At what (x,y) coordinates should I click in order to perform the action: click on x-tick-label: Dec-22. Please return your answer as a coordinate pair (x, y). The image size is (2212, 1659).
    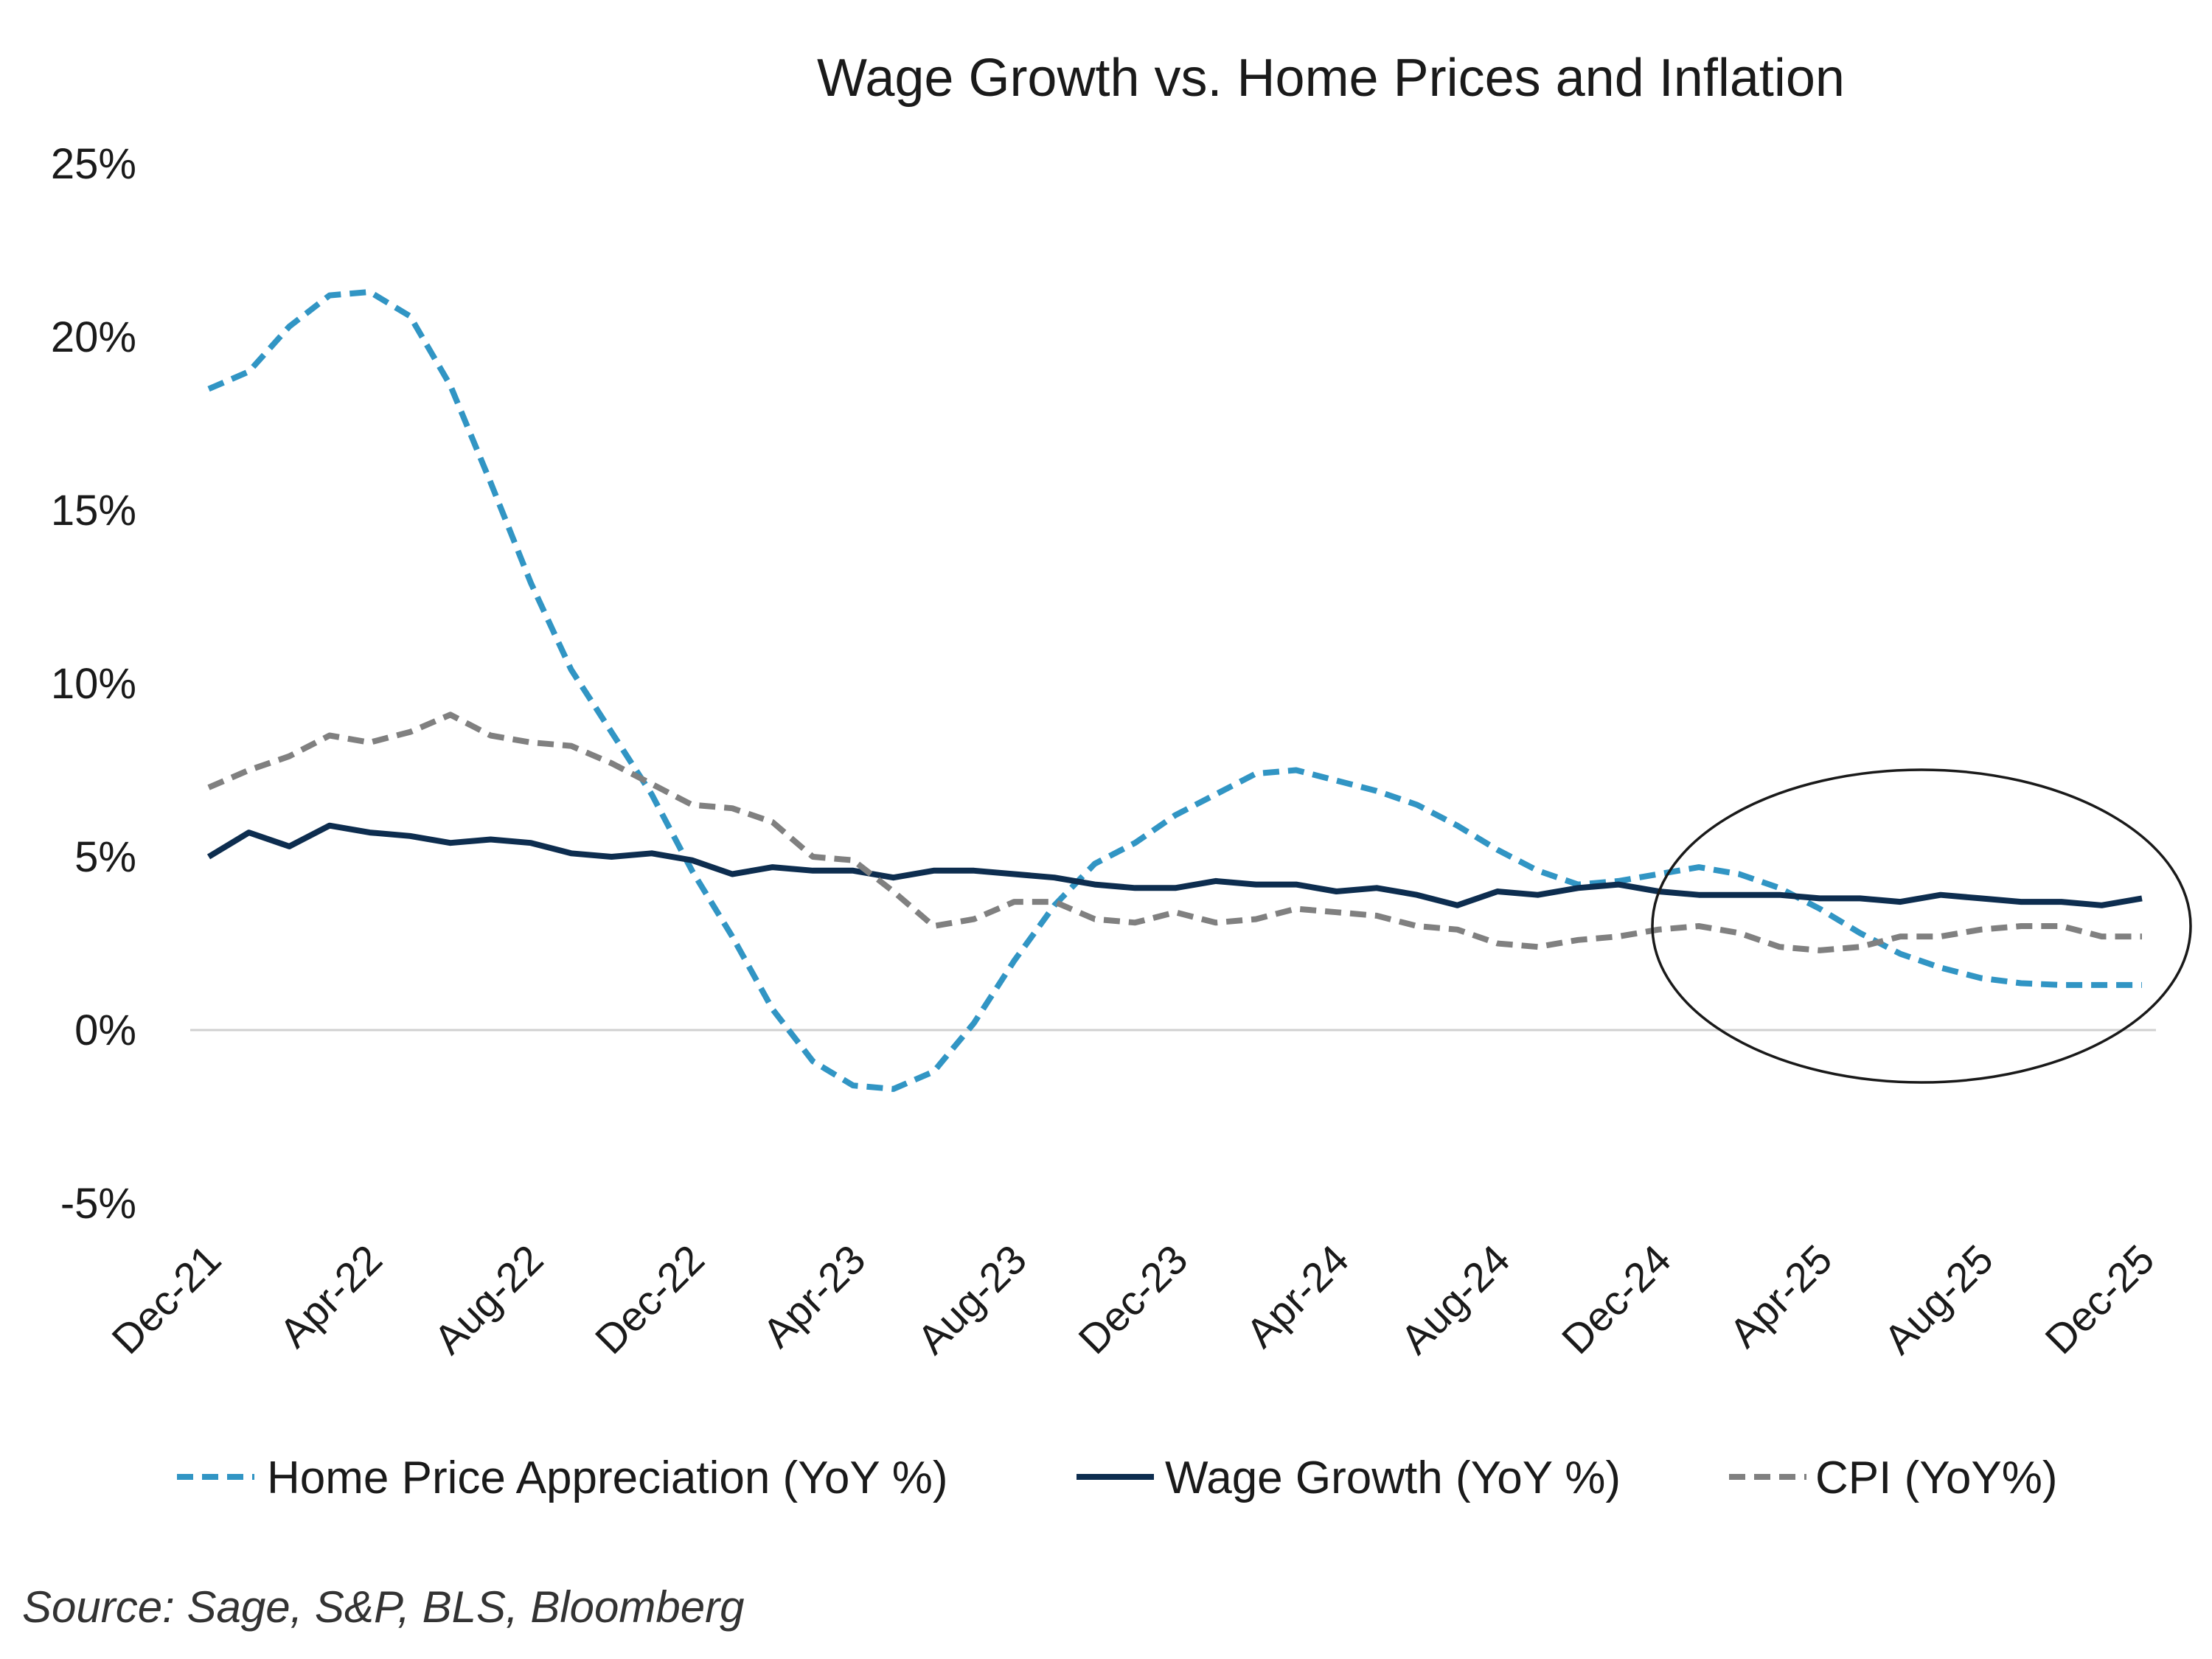
    Looking at the image, I should click on (649, 1299).